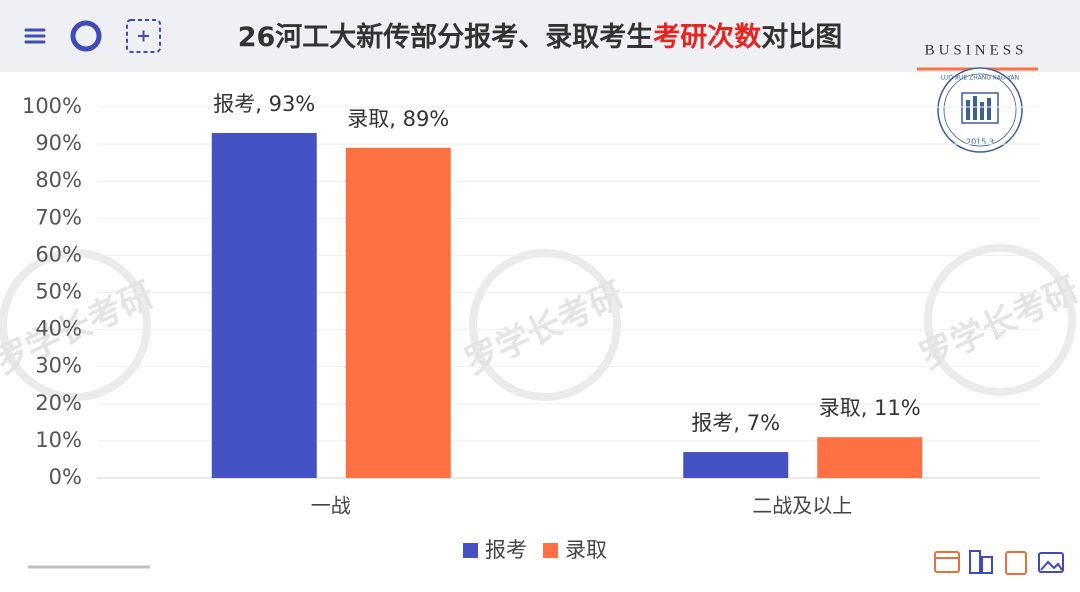 The image size is (1080, 592). Describe the element at coordinates (999, 562) in the screenshot. I see `toolbar-icons` at that location.